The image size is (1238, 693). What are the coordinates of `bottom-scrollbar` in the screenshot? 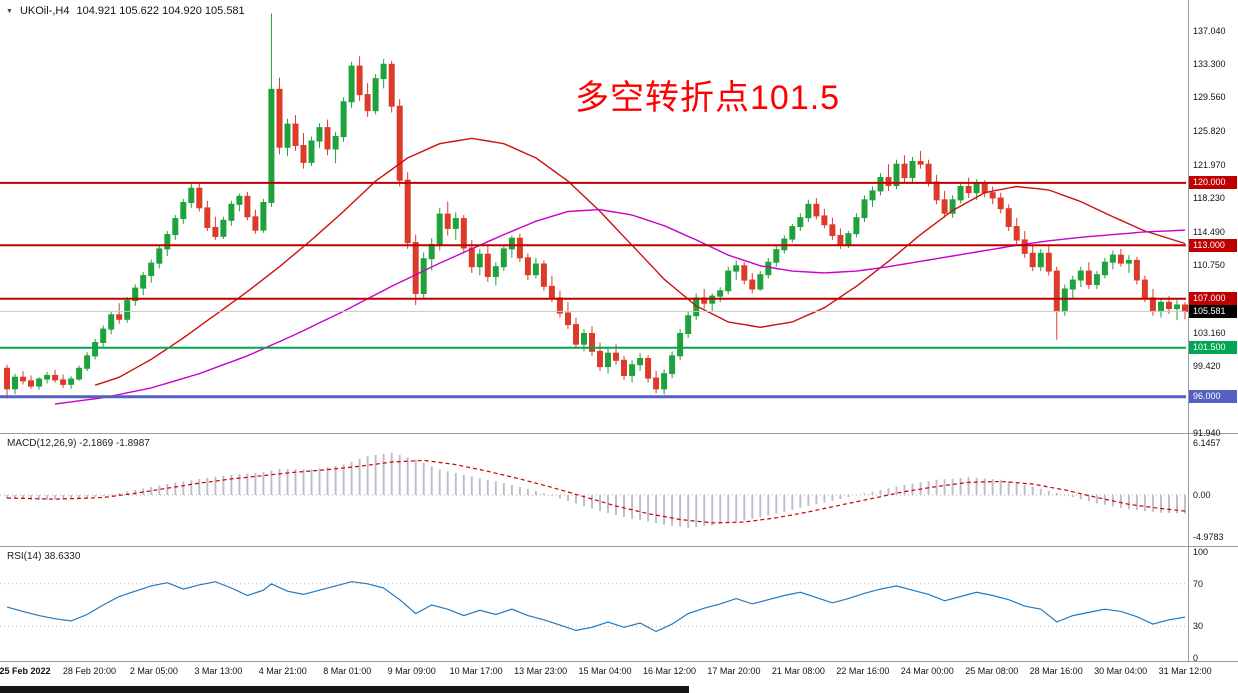 It's located at (344, 689).